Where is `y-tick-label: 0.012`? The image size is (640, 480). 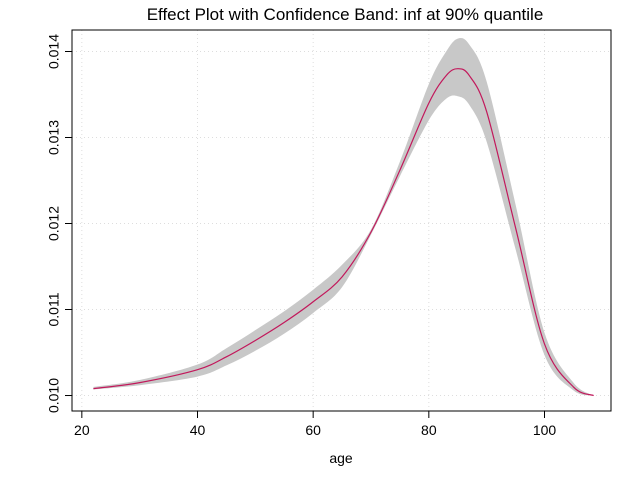
y-tick-label: 0.012 is located at coordinates (54, 223).